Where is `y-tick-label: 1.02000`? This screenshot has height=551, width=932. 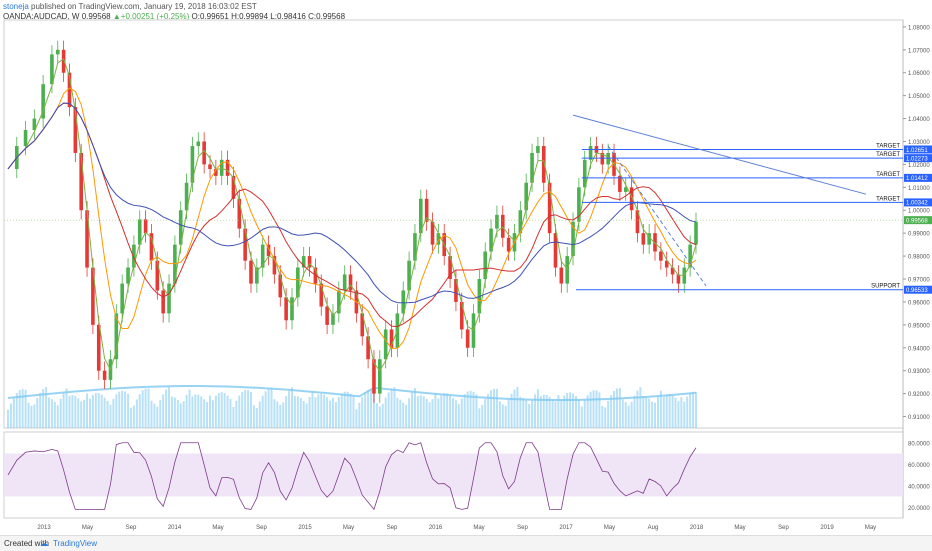 y-tick-label: 1.02000 is located at coordinates (919, 166).